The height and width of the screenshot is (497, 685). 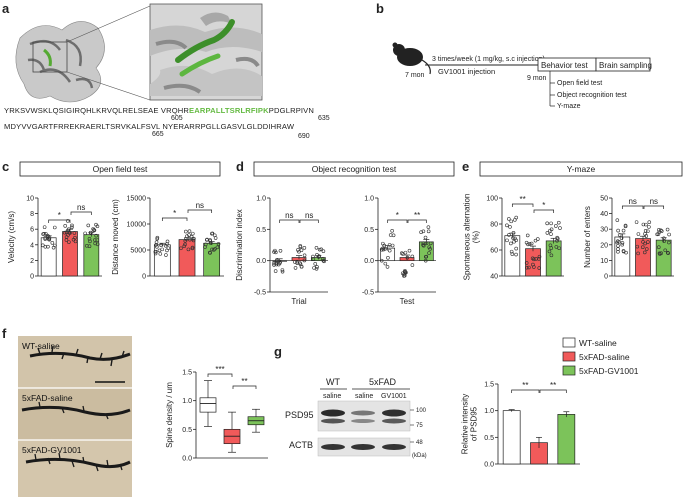 I want to click on img-label-wt-saline: WT-saline, so click(x=41, y=346).